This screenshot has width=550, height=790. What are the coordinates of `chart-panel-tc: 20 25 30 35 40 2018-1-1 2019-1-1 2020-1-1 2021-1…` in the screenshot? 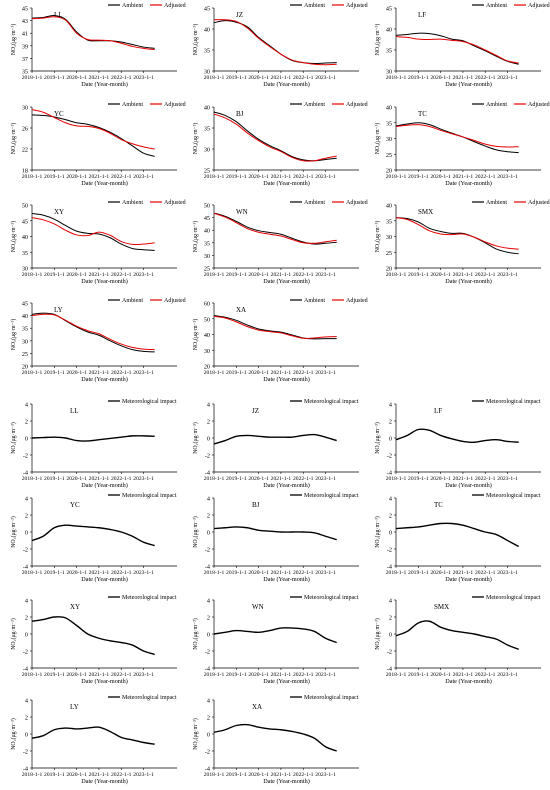 It's located at (462, 144).